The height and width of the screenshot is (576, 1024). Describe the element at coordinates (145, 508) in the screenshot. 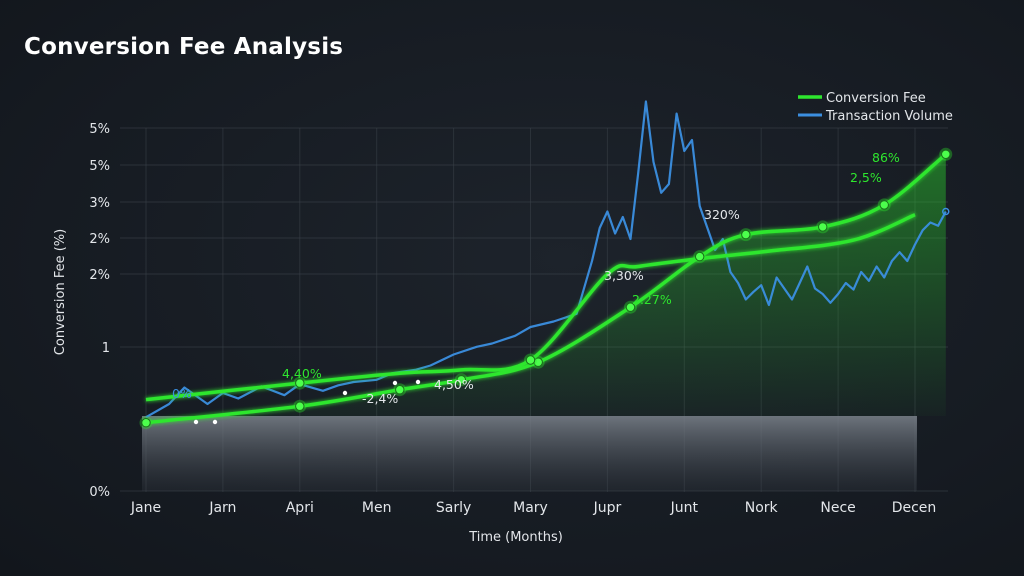

I see `x-tick-label: Jane` at that location.